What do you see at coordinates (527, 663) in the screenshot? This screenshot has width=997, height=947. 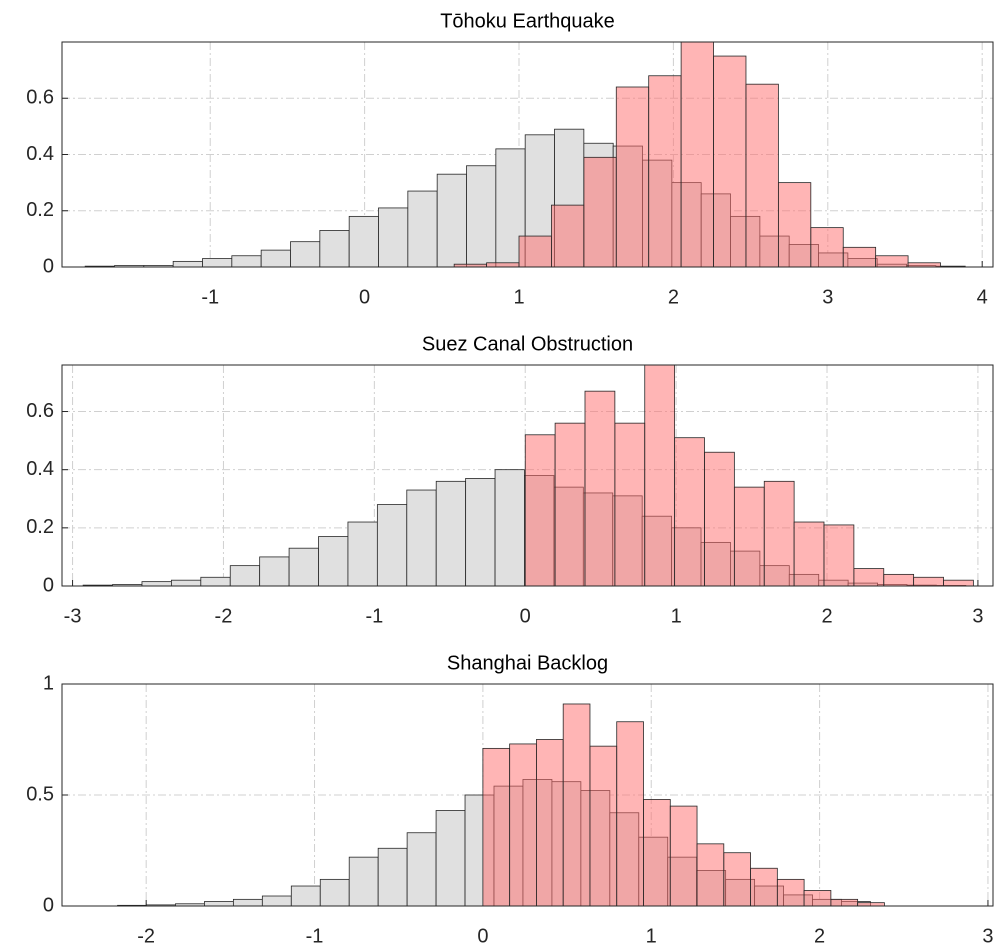 I see `chart-title: Shanghai Backlog` at bounding box center [527, 663].